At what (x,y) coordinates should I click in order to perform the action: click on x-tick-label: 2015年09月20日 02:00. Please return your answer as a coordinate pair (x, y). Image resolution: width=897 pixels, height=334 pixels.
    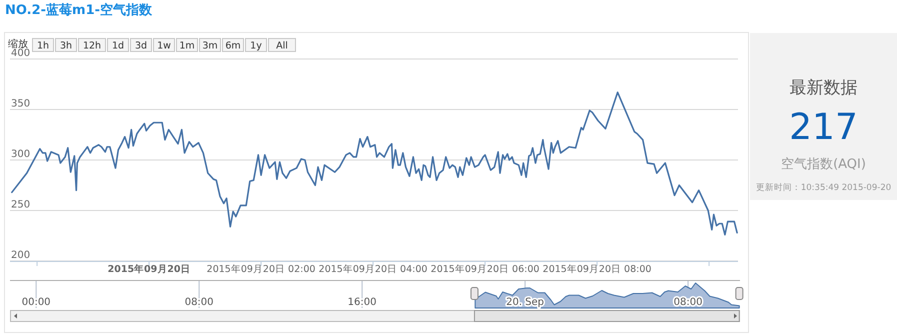
    Looking at the image, I should click on (261, 269).